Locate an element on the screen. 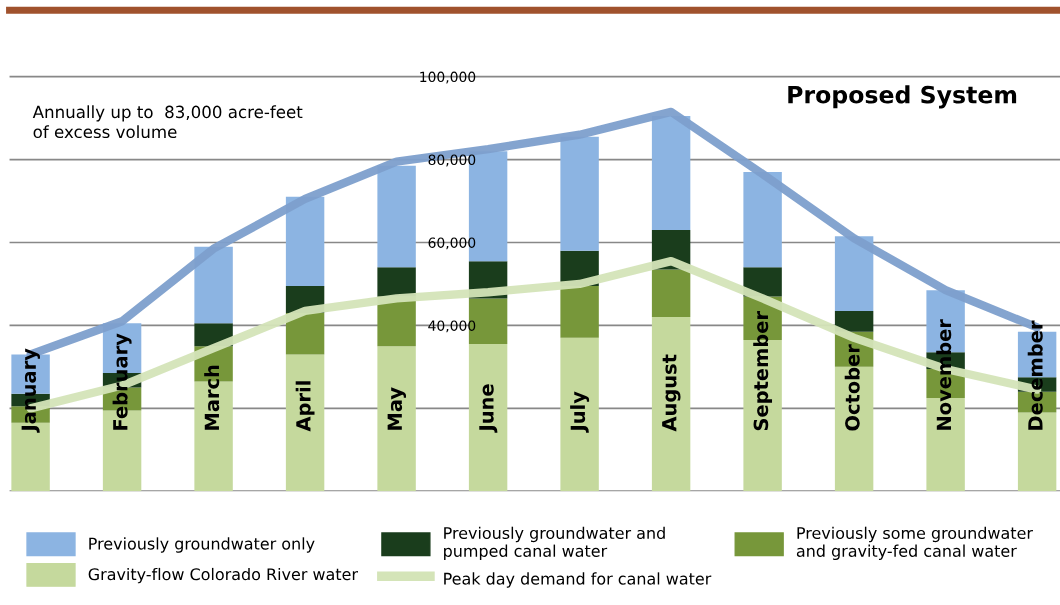  x-tick-label: March is located at coordinates (212, 397).